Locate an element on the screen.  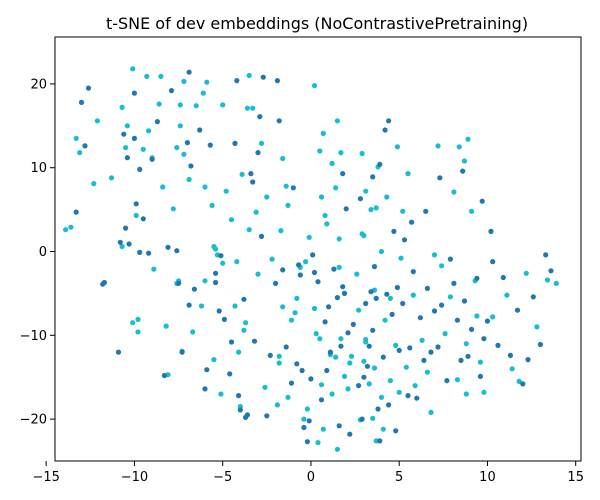
y-tick-label: 0 is located at coordinates (43, 252).